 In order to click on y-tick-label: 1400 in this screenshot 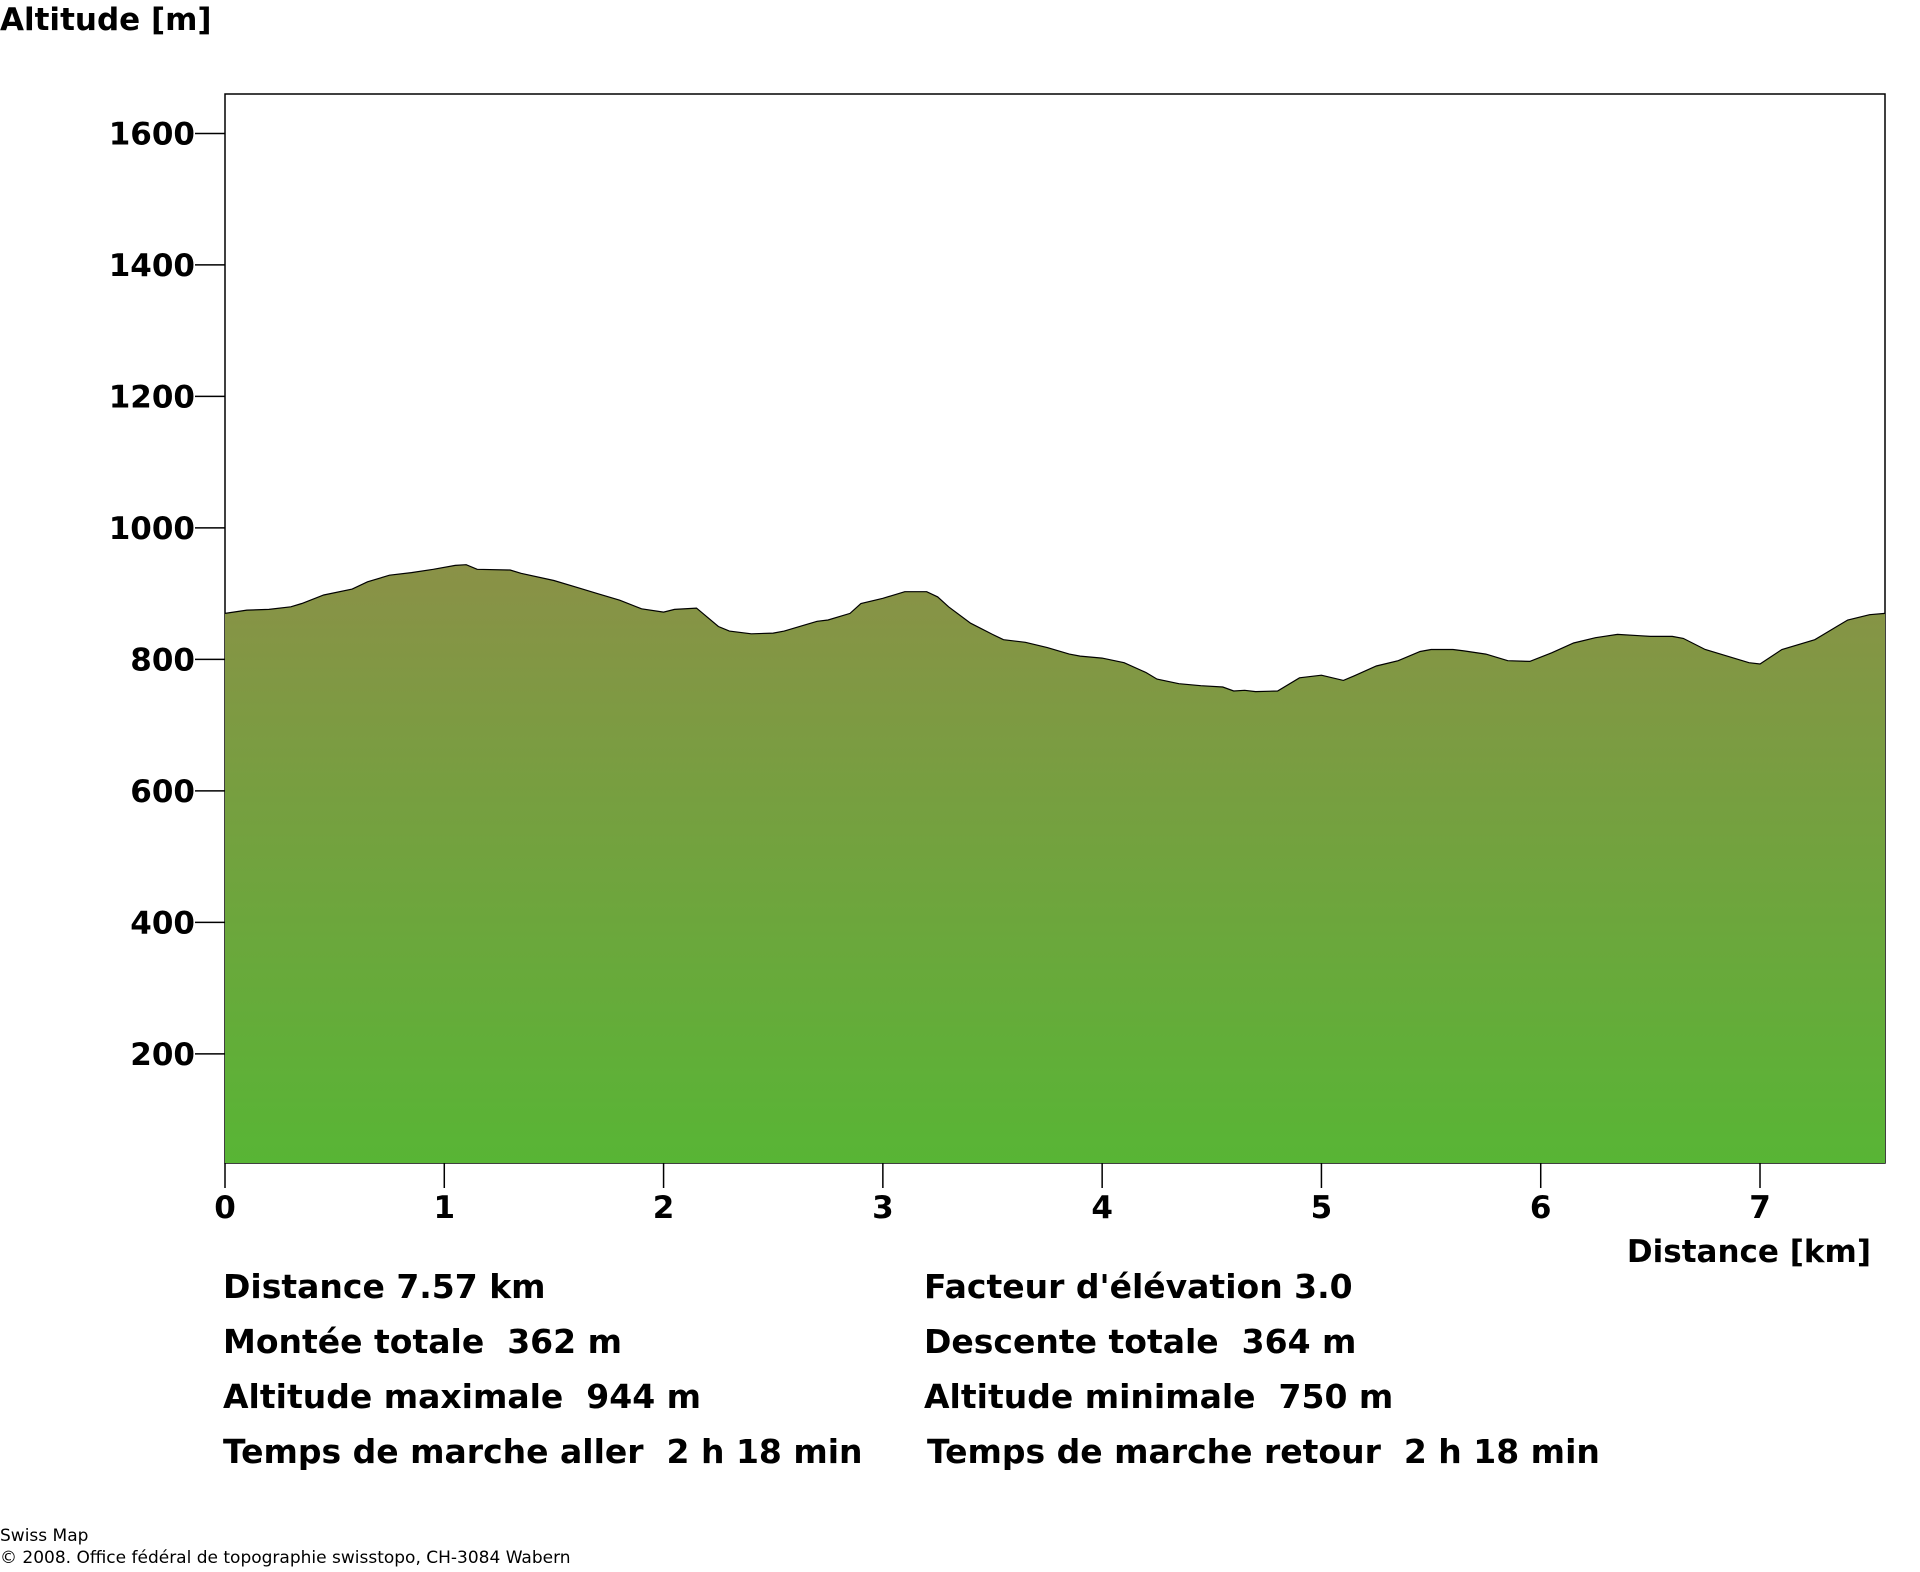, I will do `click(152, 266)`.